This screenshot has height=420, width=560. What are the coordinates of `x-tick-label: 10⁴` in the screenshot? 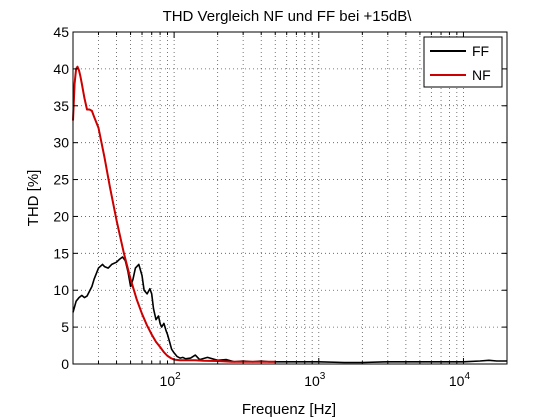 It's located at (460, 380).